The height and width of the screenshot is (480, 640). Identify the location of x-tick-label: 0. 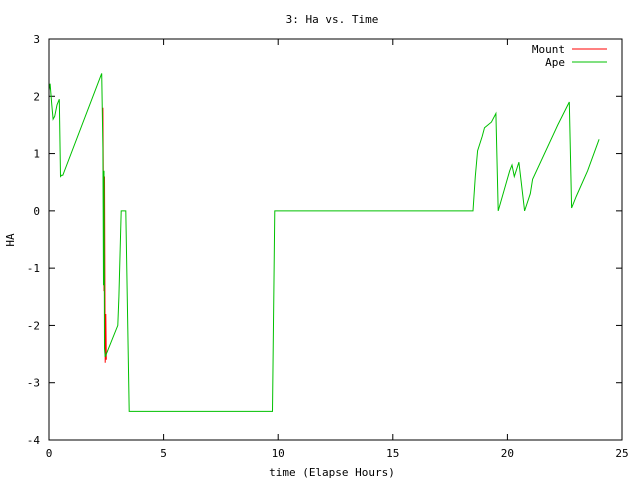
(49, 453).